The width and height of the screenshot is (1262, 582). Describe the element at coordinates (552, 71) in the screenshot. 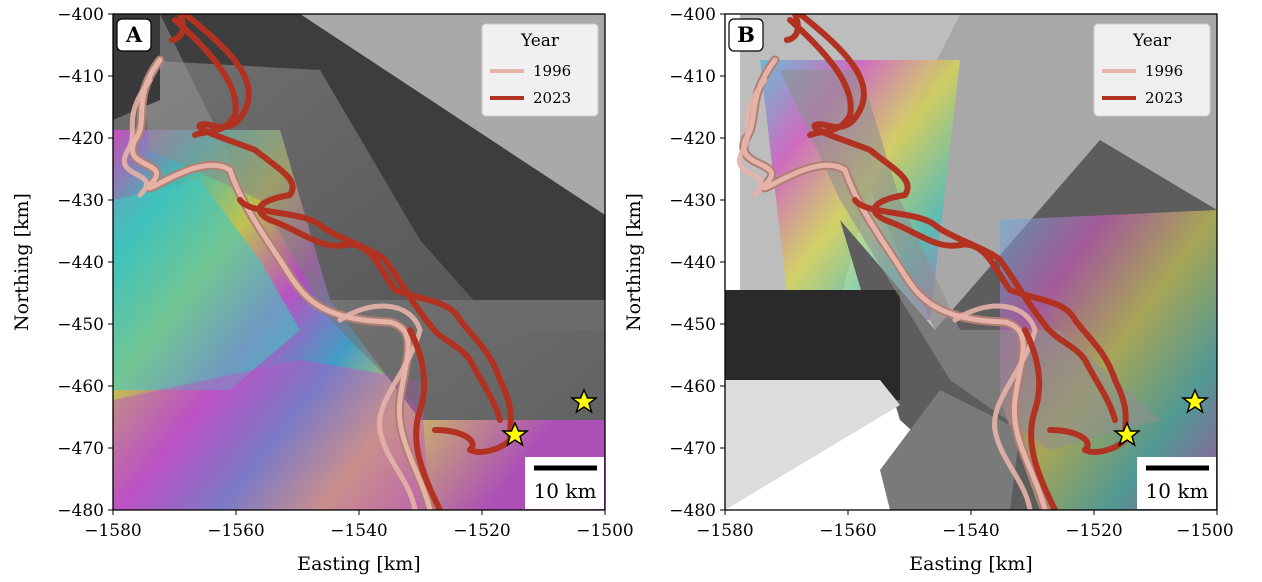

I see `panel-a-legend-entry-1996: 1996` at that location.